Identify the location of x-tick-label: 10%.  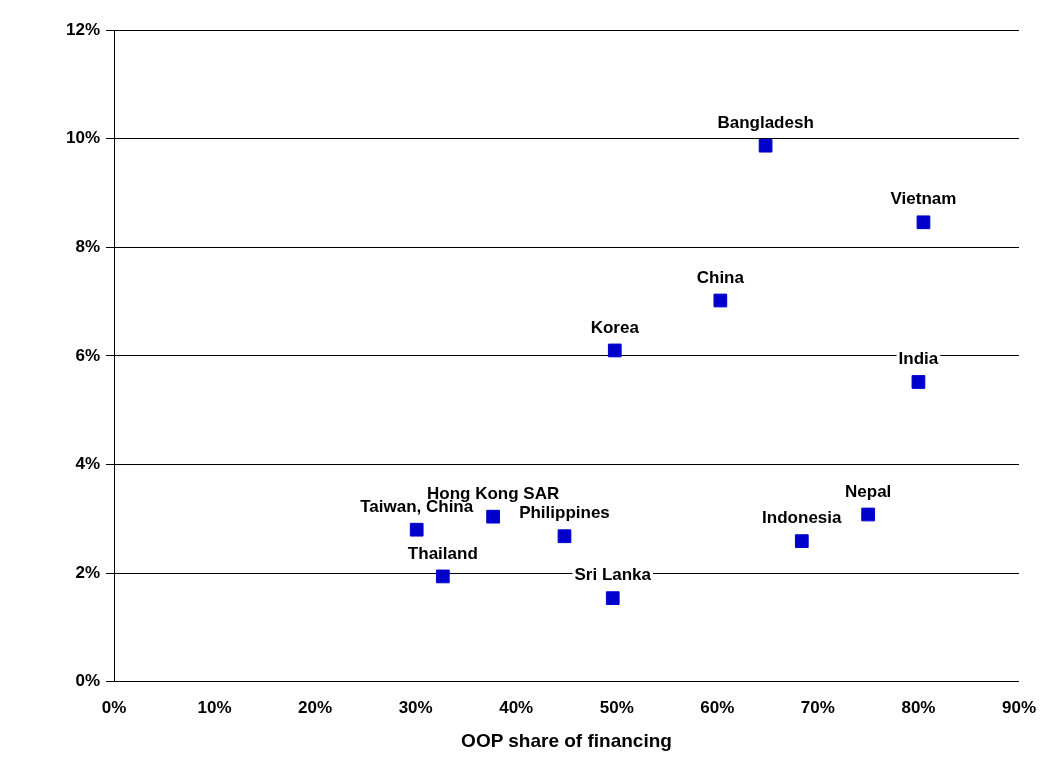
(214, 707).